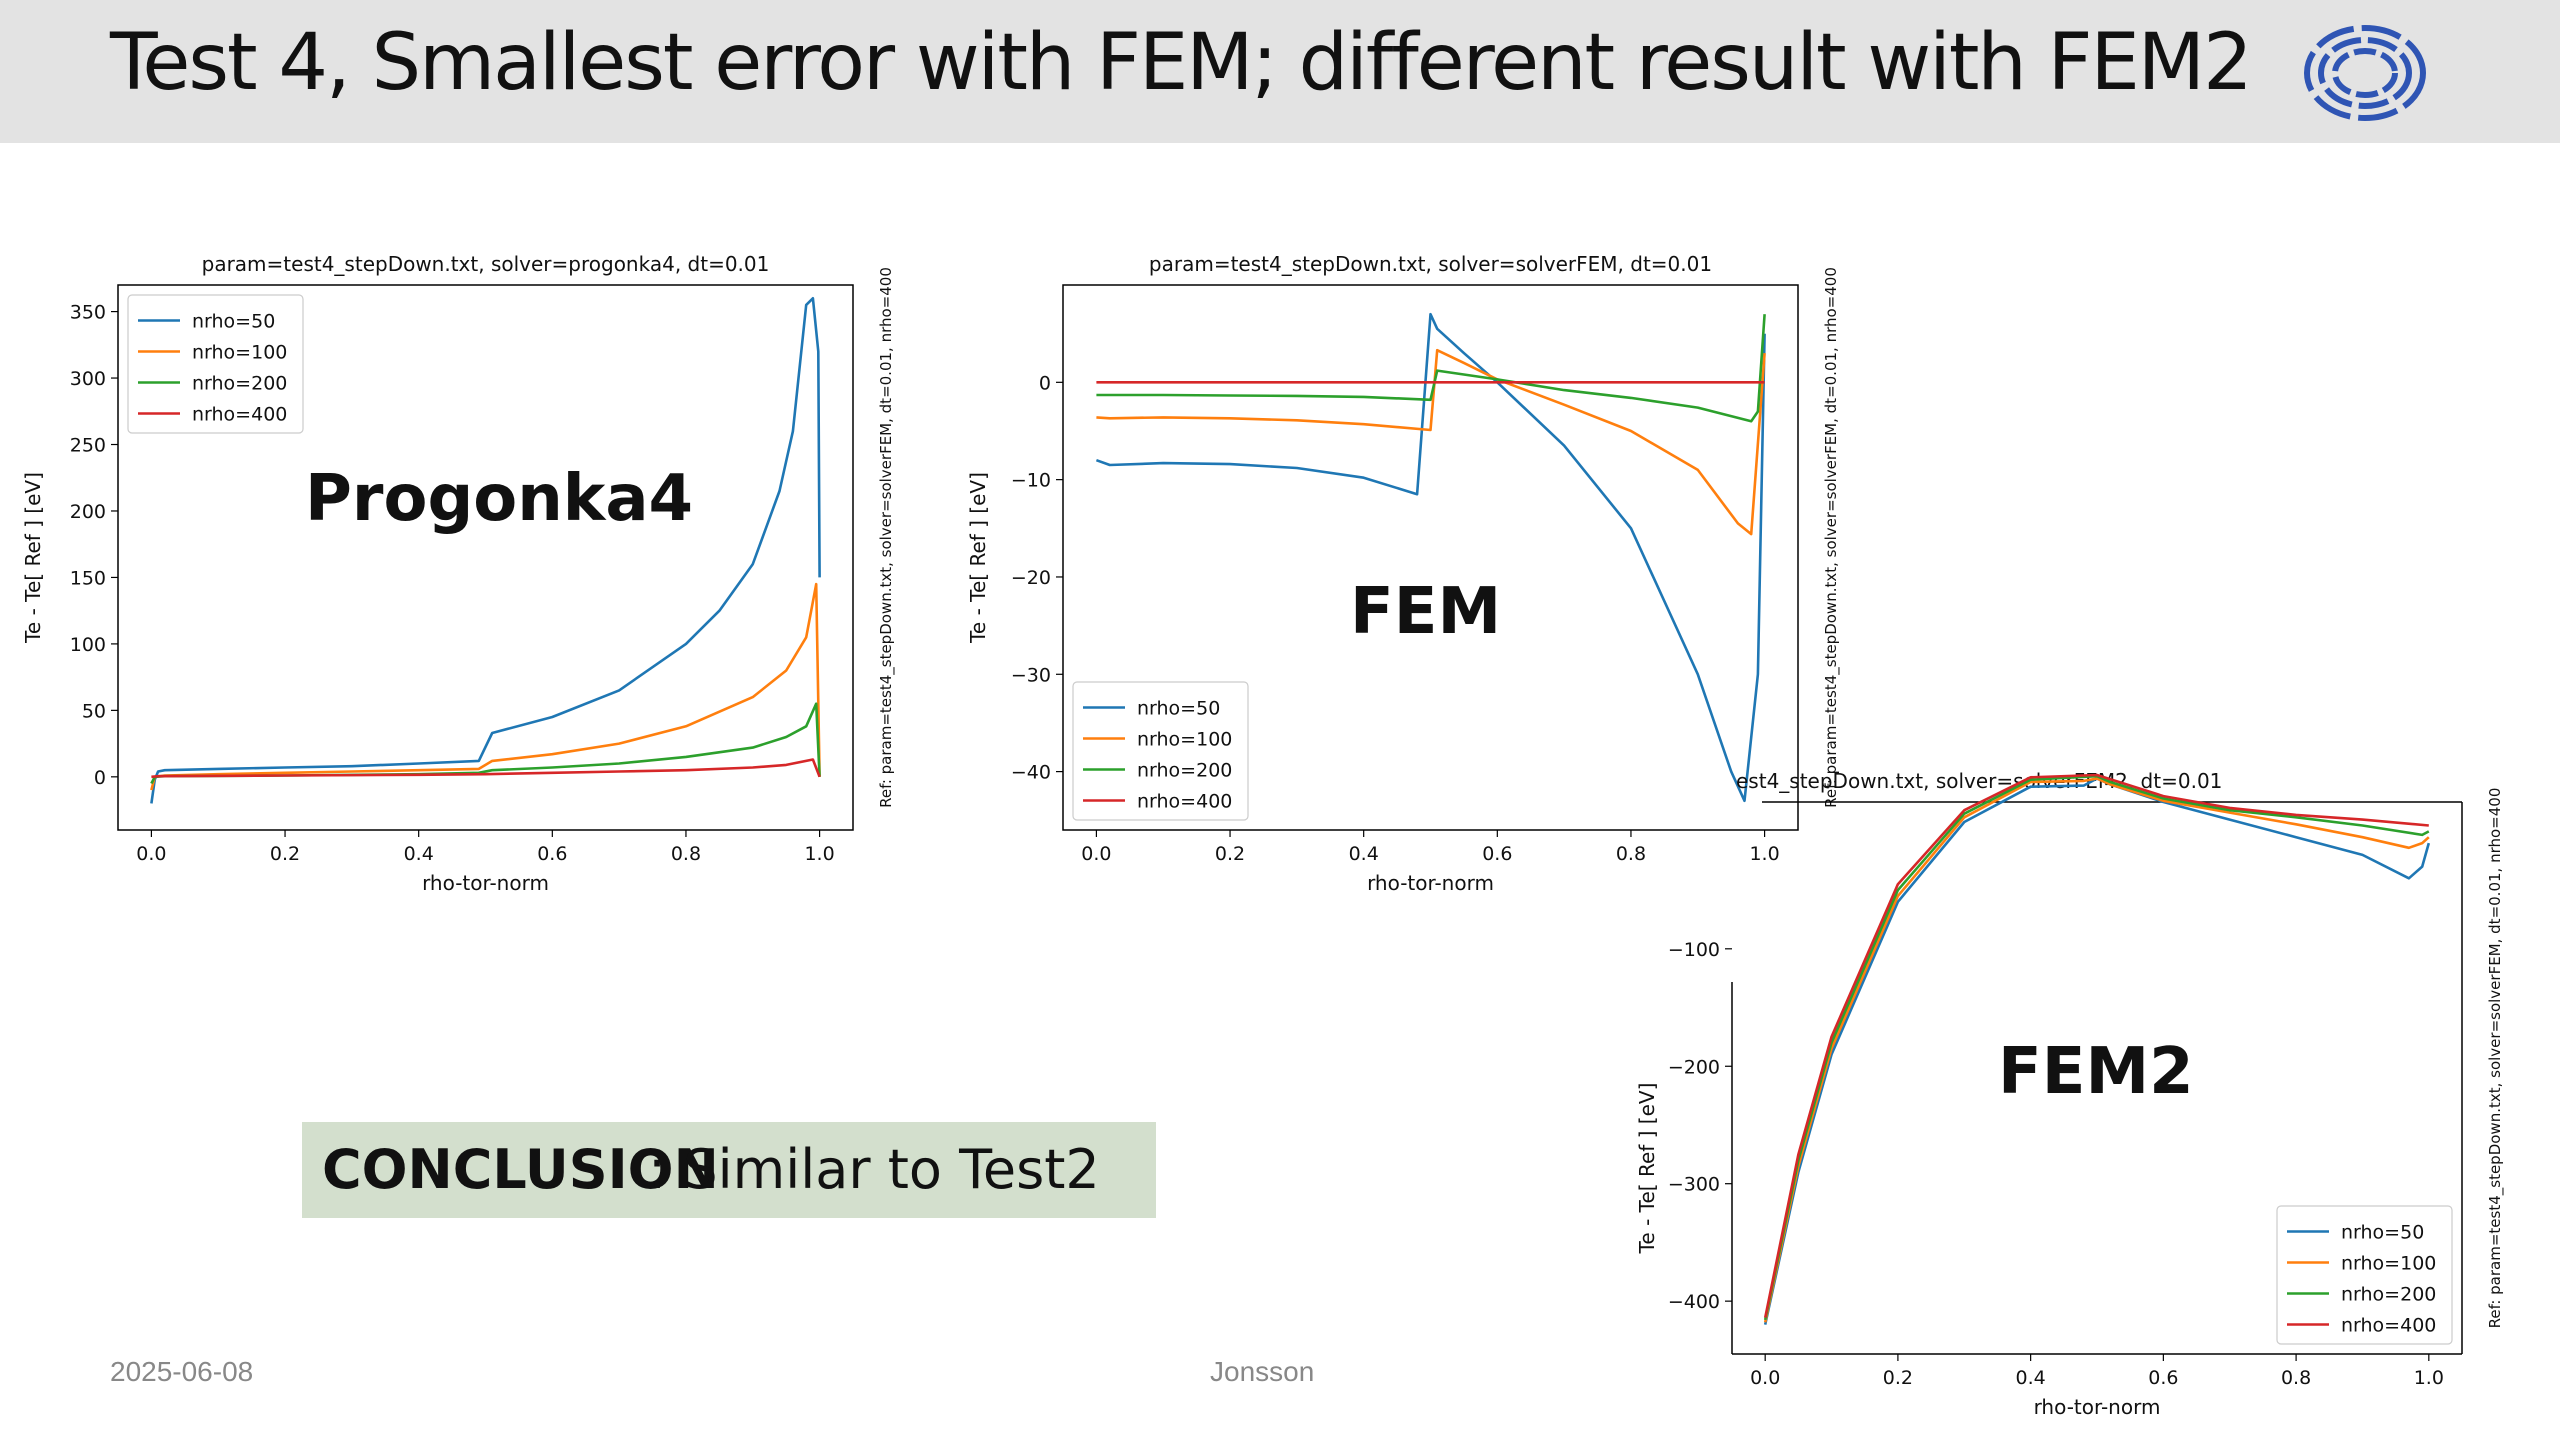 This screenshot has height=1440, width=2560. What do you see at coordinates (1426, 612) in the screenshot?
I see `fem-label: FEM` at bounding box center [1426, 612].